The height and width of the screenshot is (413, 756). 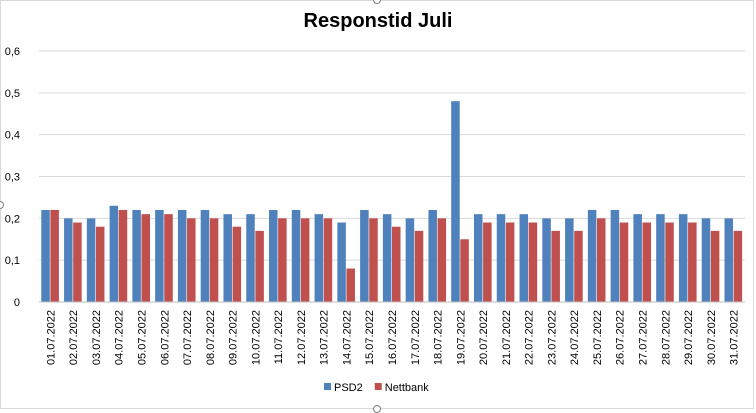 I want to click on y-tick-label: 0,5, so click(x=12, y=94).